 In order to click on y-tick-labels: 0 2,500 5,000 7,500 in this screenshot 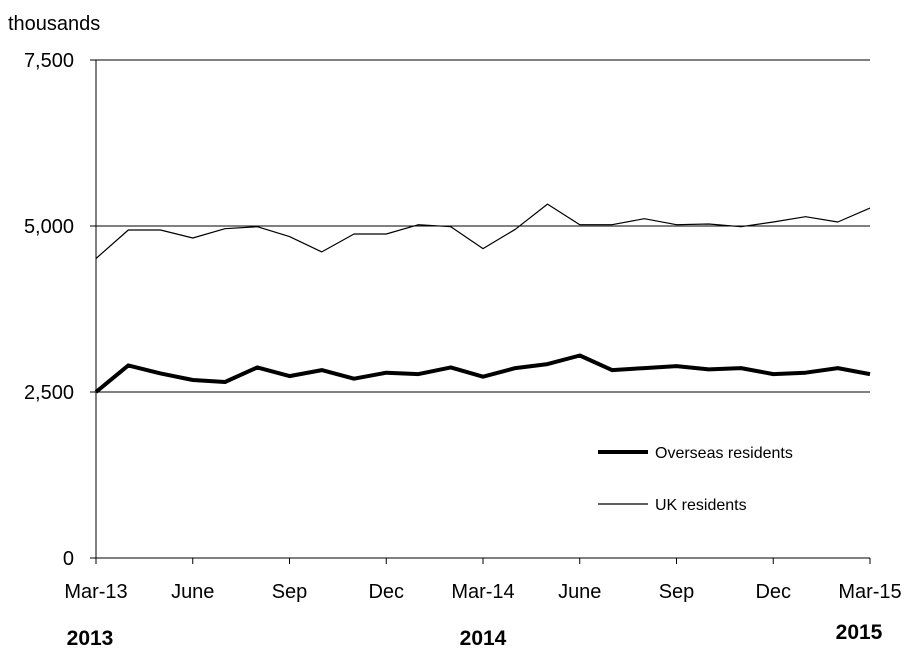, I will do `click(49, 310)`.